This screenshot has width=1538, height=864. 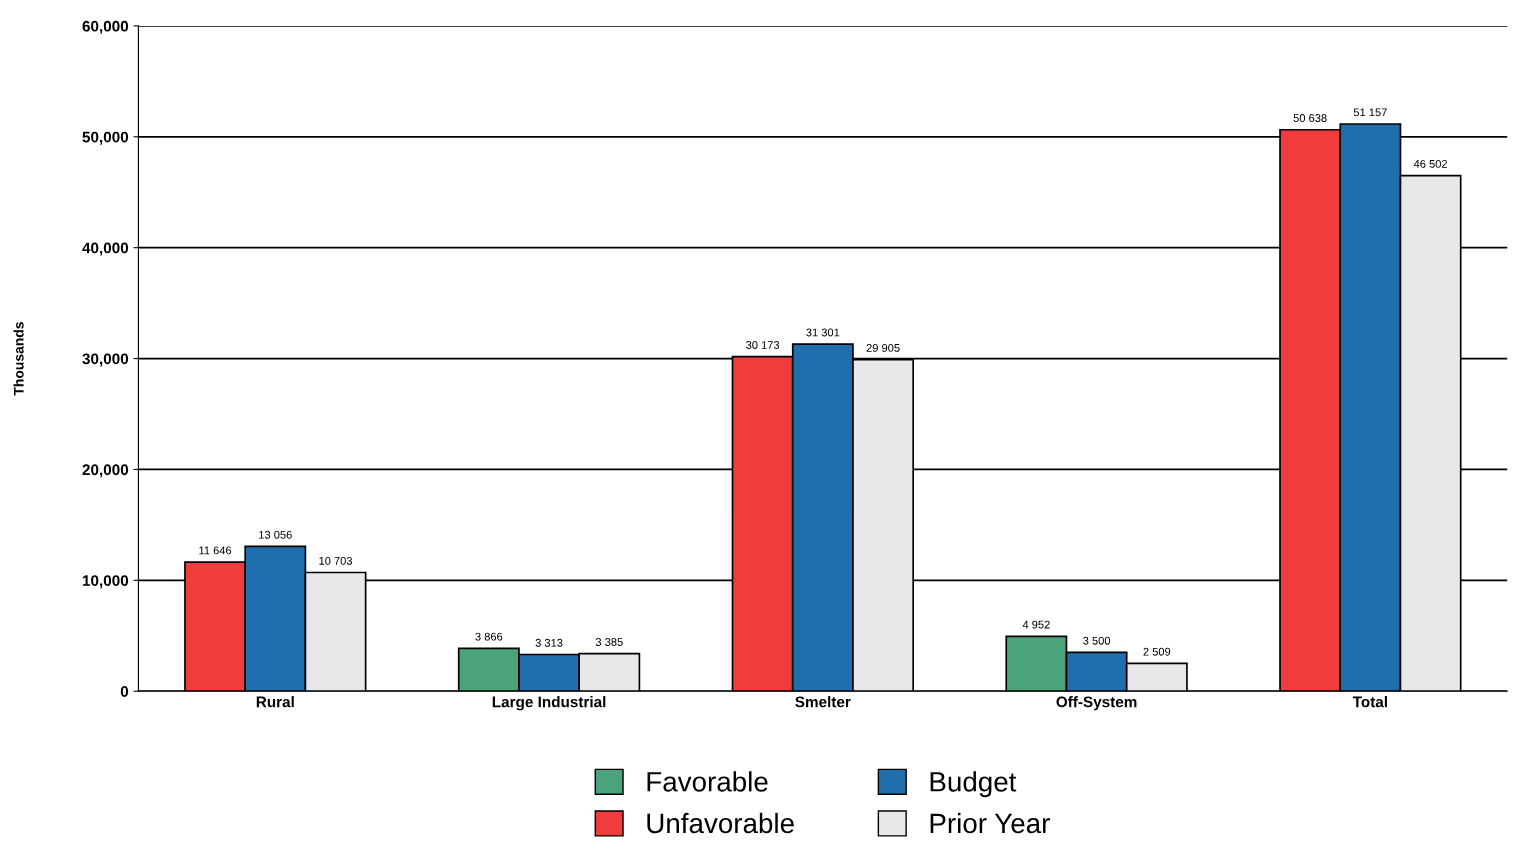 I want to click on y-tick-label: 20,000, so click(x=105, y=471).